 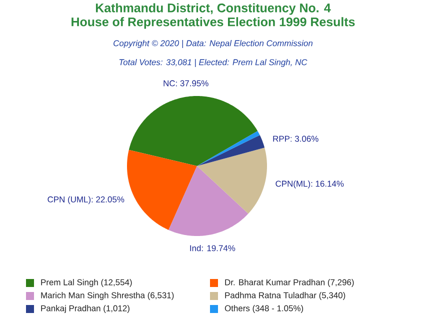 I want to click on chart-title: Kathmandu District, Constituency No. 4 House of Representatives Election 1999 Results, so click(x=213, y=16).